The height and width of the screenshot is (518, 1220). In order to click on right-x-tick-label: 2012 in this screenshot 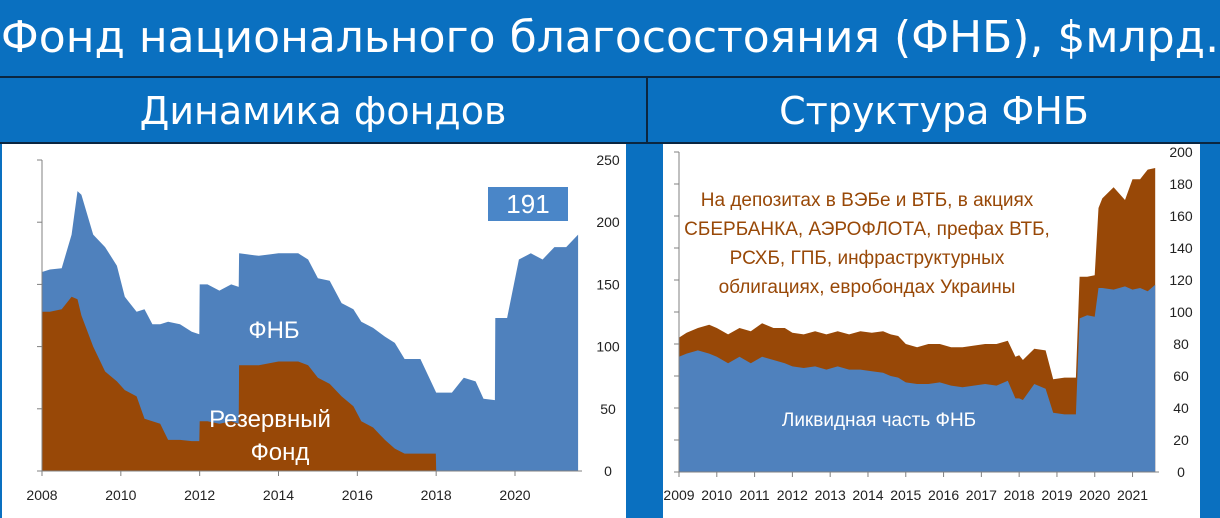, I will do `click(792, 495)`.